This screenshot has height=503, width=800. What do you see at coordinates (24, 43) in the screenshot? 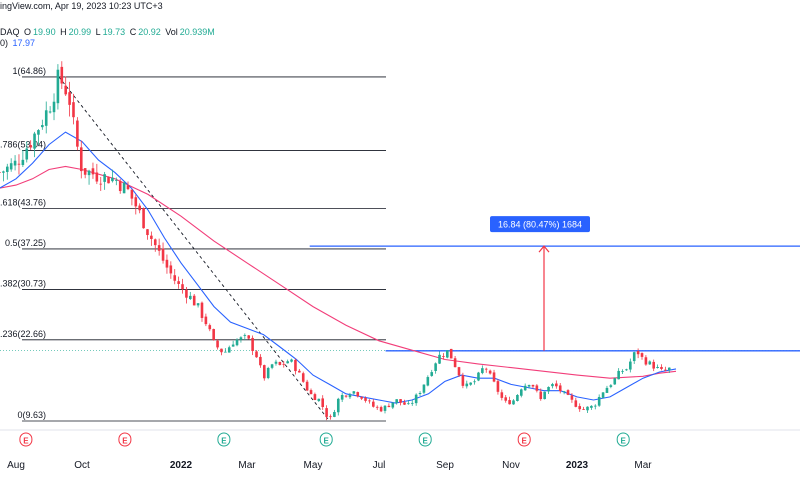
I see `ma-value: 17.97` at bounding box center [24, 43].